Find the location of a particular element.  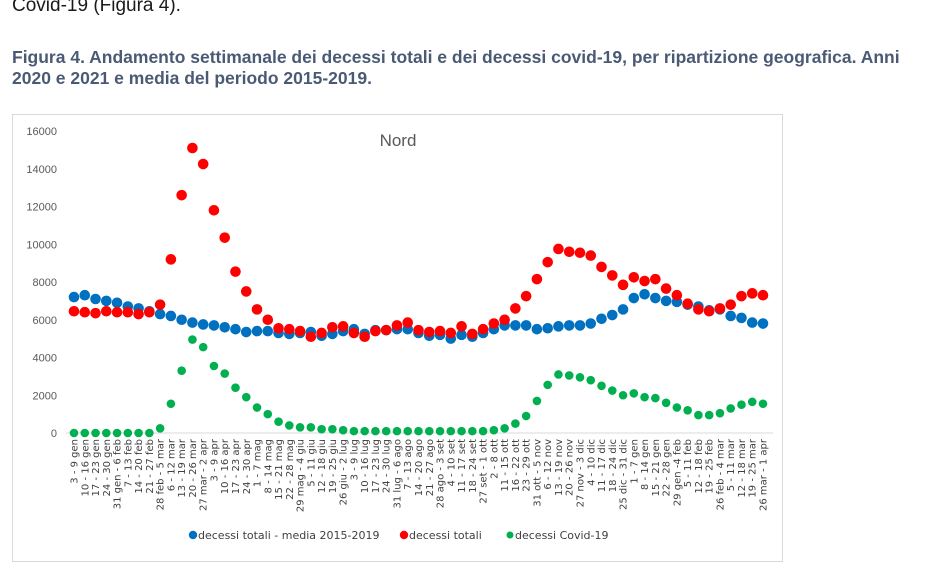

x-tick-label: 28 feb - 5 mar is located at coordinates (161, 474).